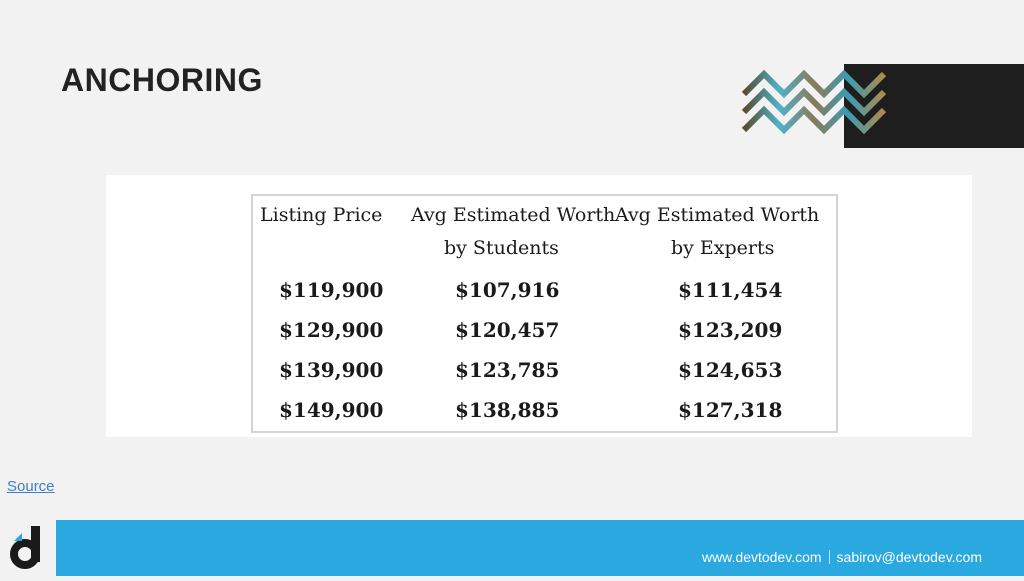  Describe the element at coordinates (25, 547) in the screenshot. I see `devtodev-d-logo-icon` at that location.